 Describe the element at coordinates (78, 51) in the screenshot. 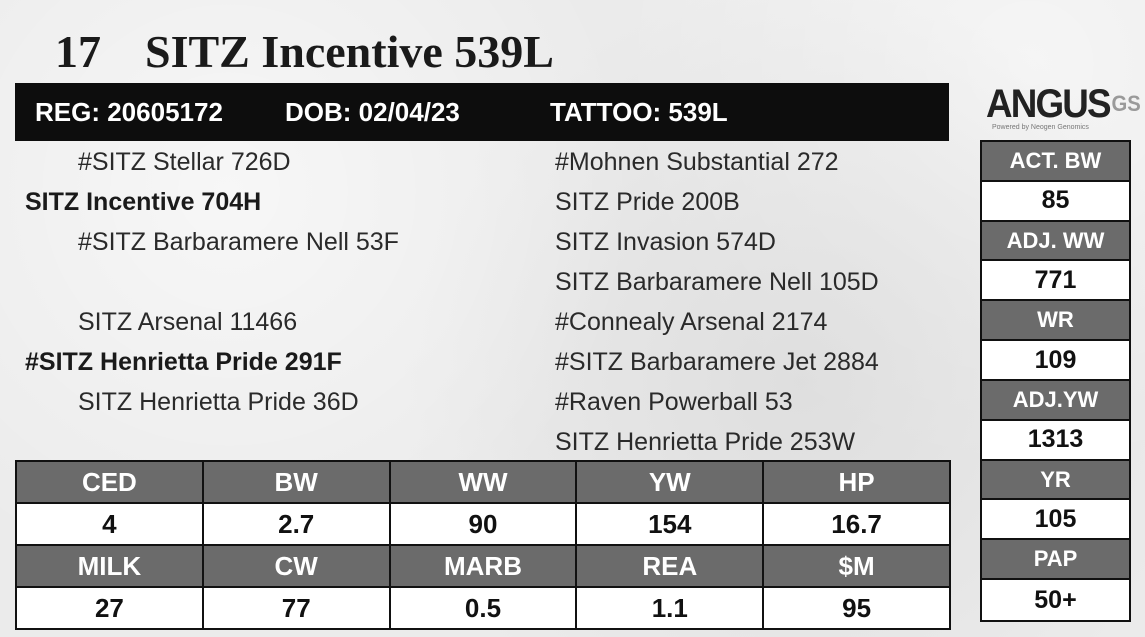

I see `lot-number: 17` at that location.